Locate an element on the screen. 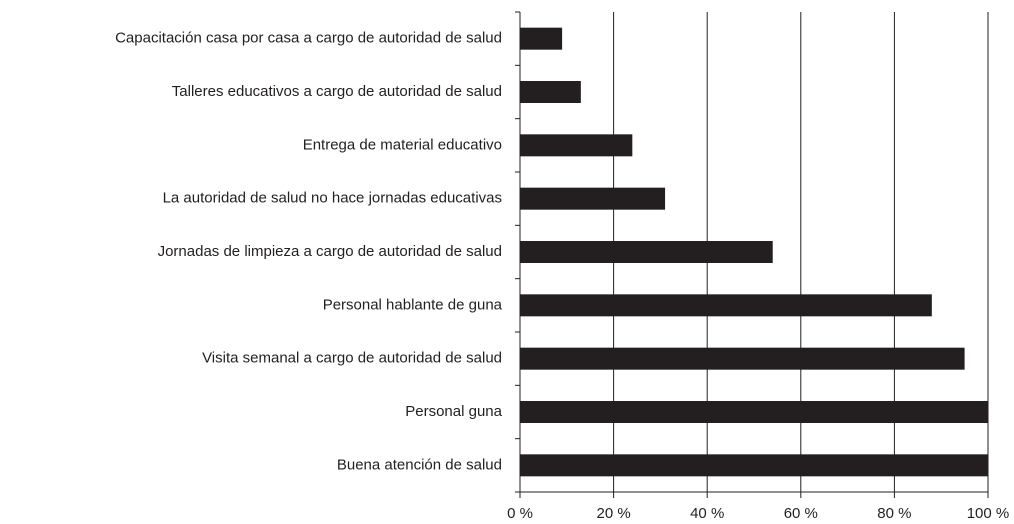 The height and width of the screenshot is (524, 1014). y-tick-label: Personal hablante de guna is located at coordinates (413, 304).